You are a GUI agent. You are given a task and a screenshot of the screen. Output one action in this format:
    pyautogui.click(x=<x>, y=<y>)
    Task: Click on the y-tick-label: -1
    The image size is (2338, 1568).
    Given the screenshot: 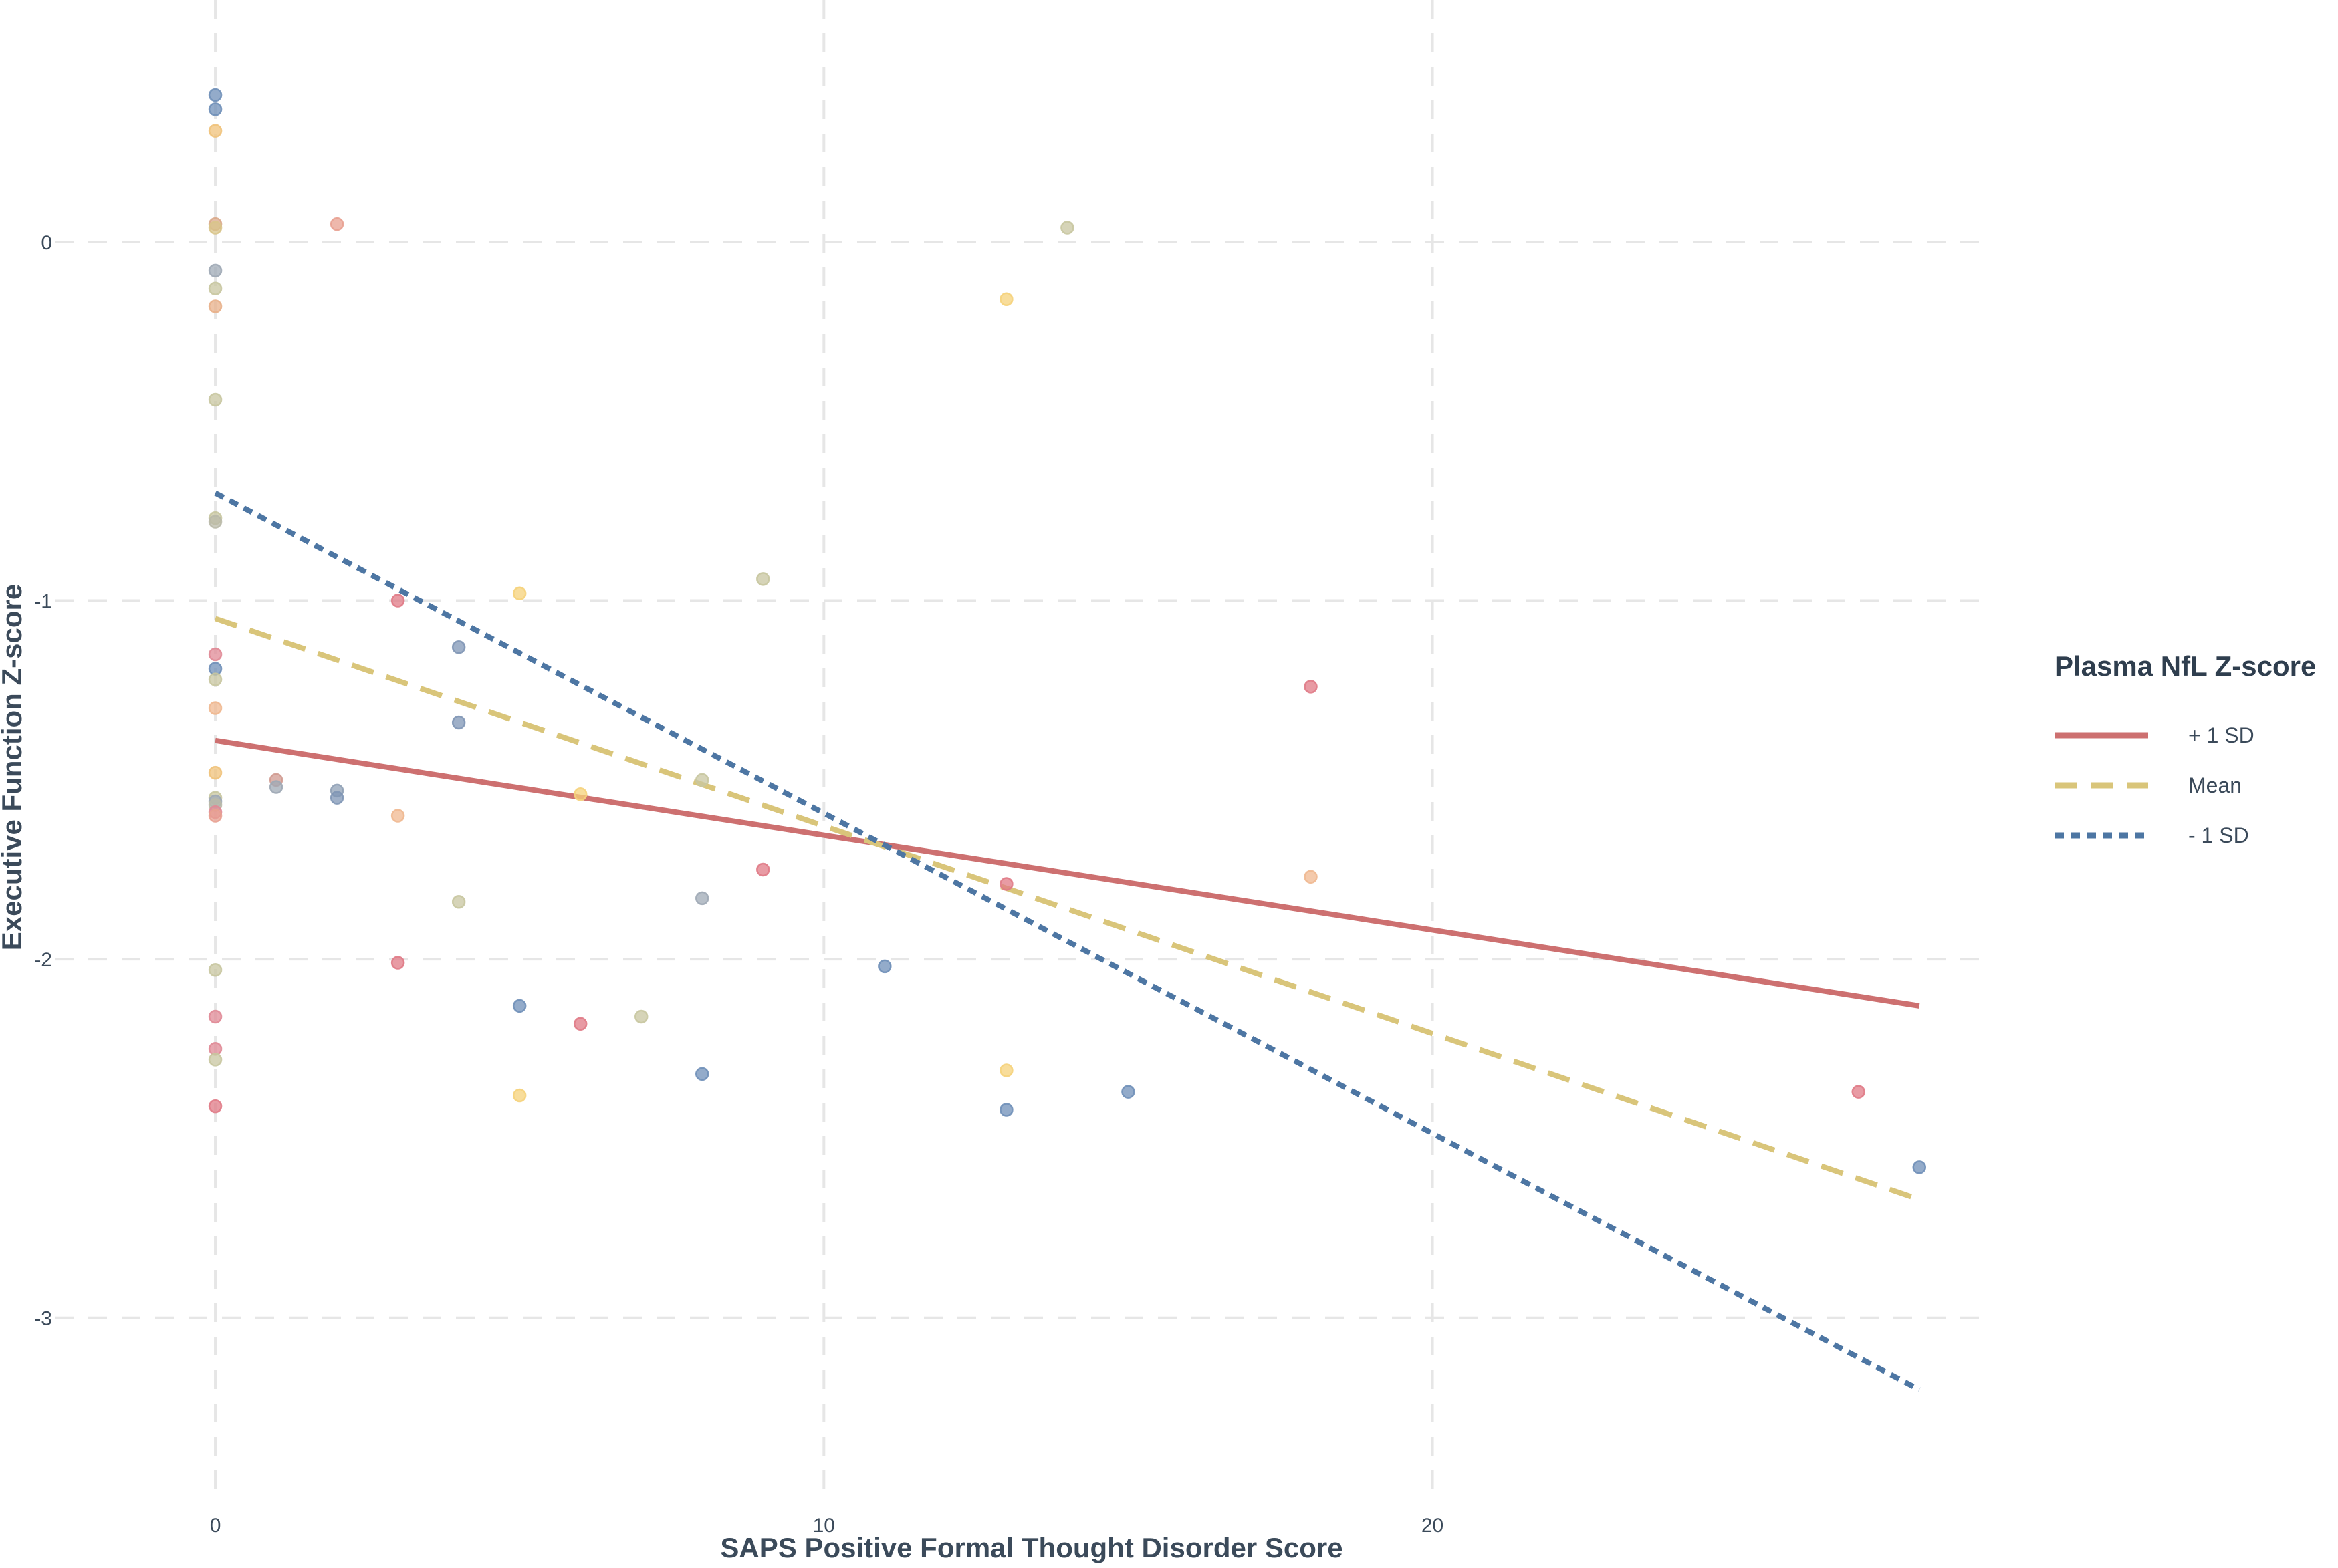 What is the action you would take?
    pyautogui.click(x=43, y=602)
    